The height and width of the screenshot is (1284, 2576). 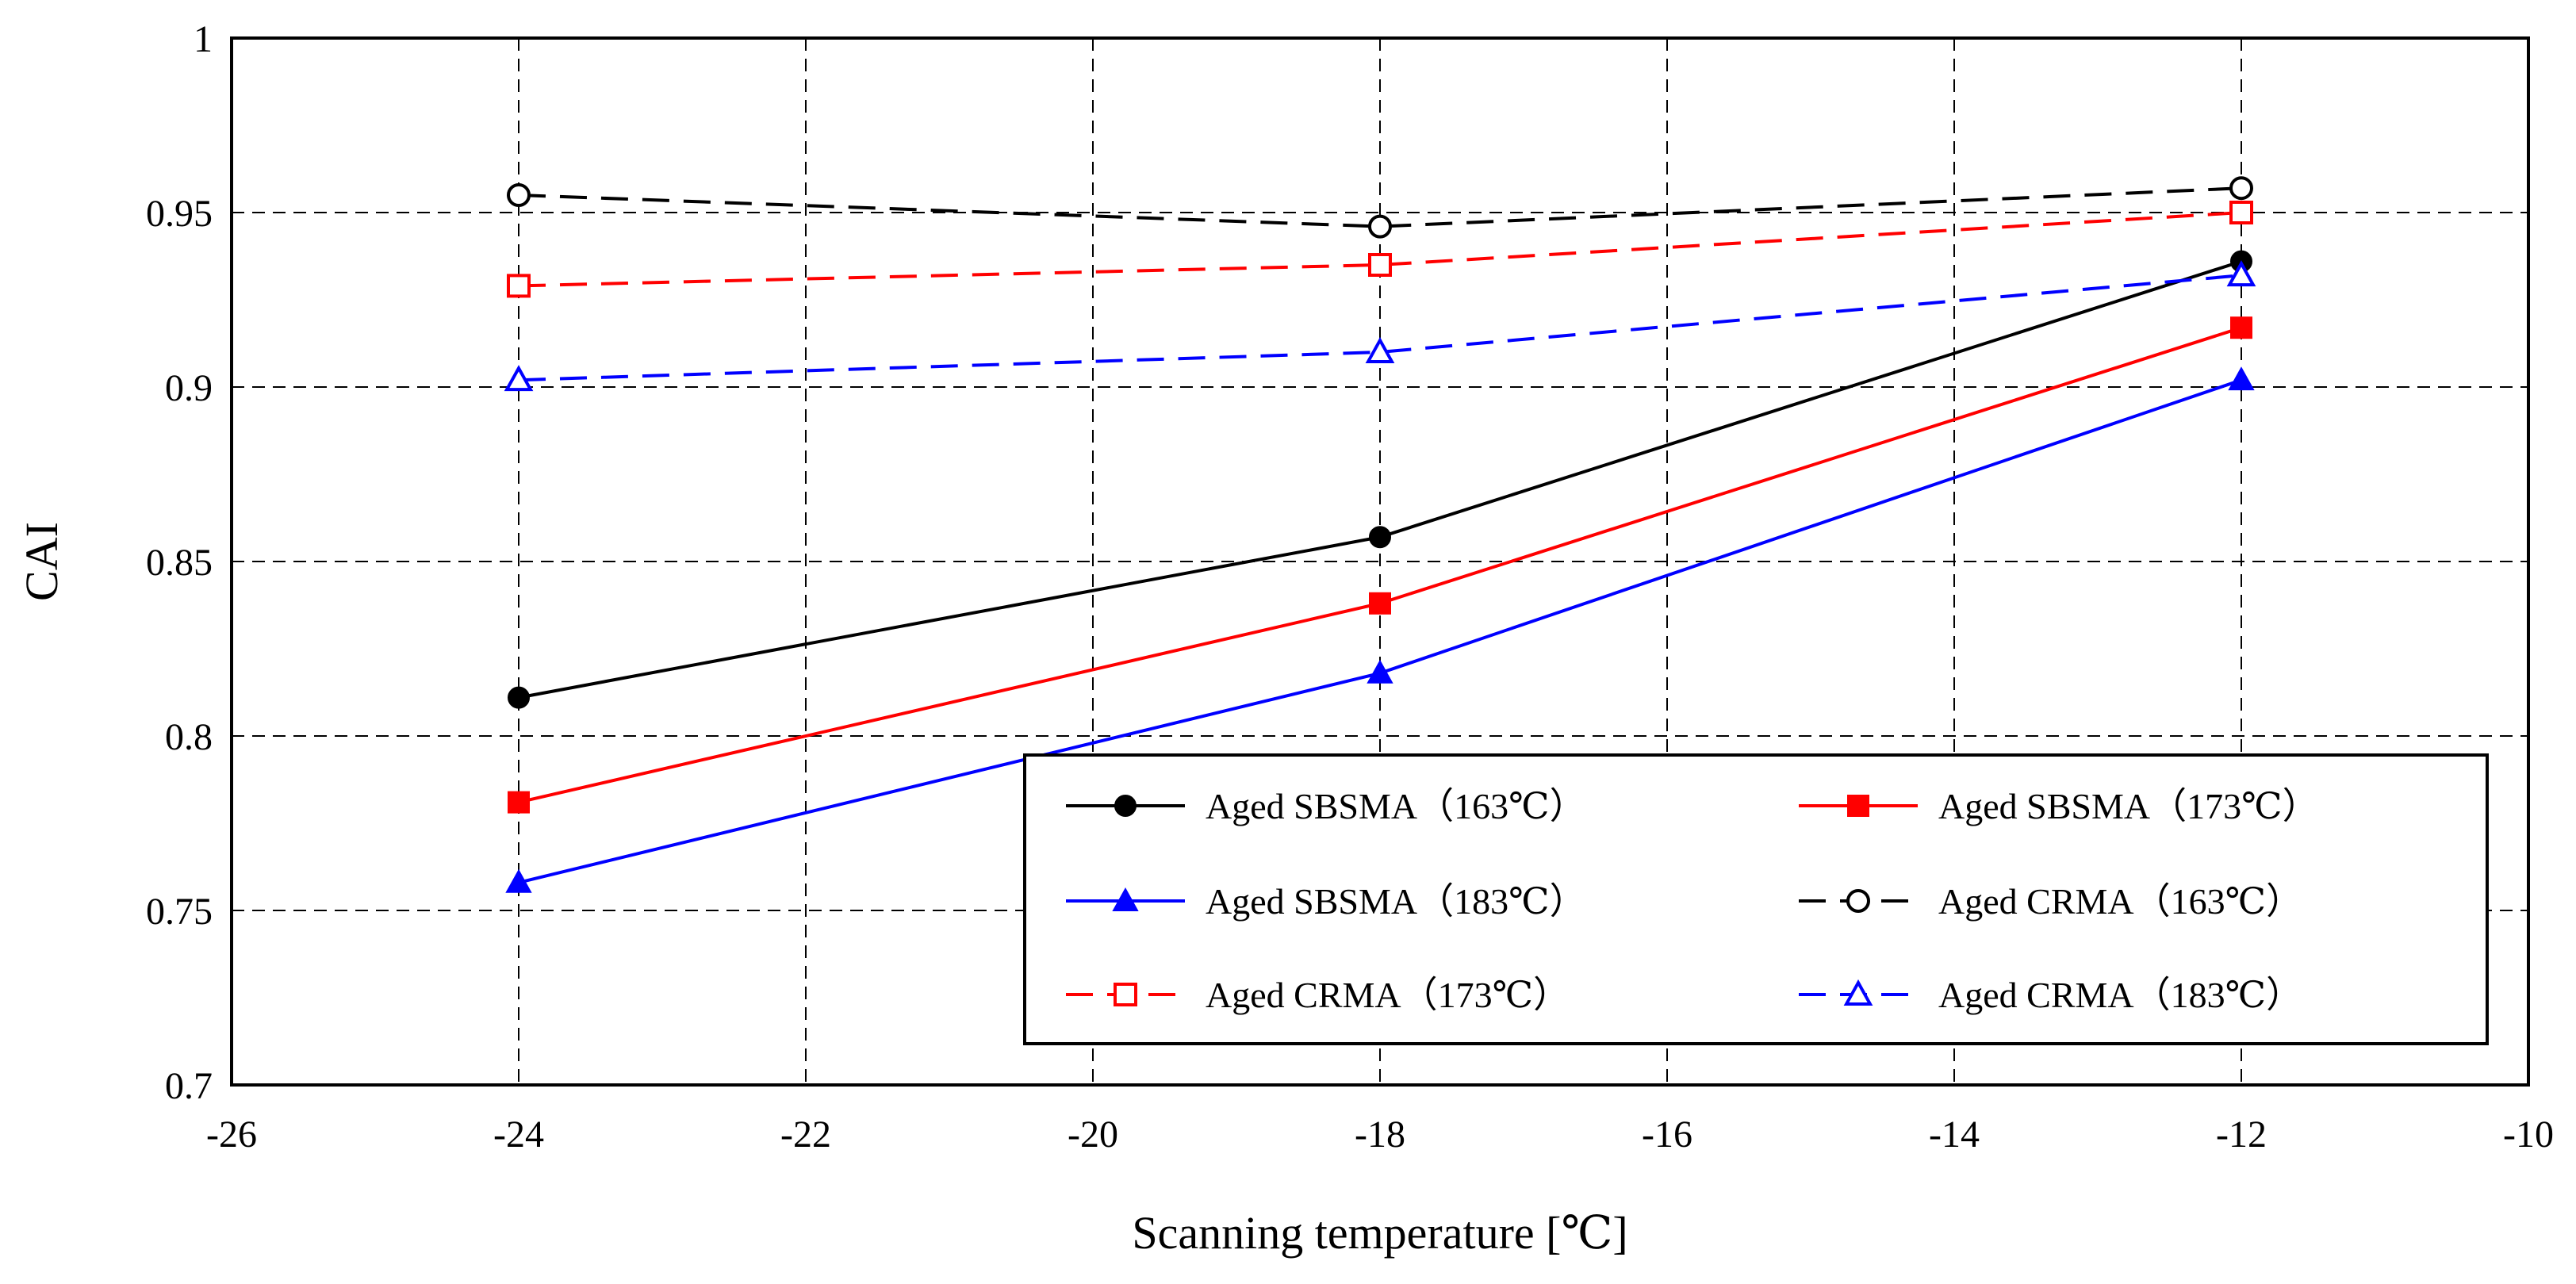 What do you see at coordinates (1396, 806) in the screenshot?
I see `legend-label: Aged SBSMA（163℃）` at bounding box center [1396, 806].